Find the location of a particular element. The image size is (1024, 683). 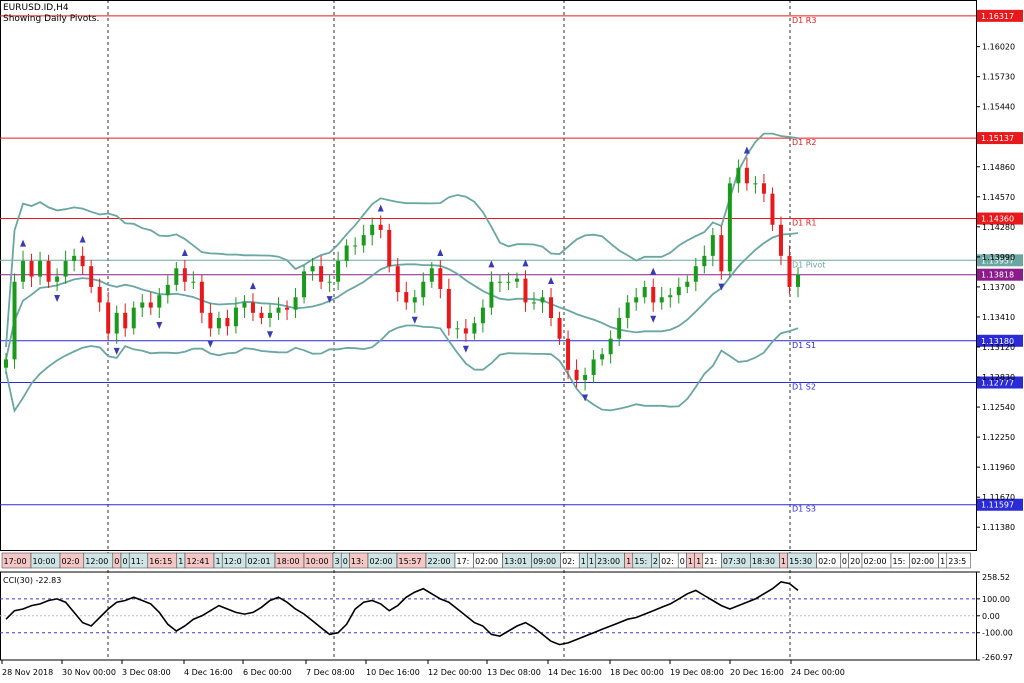

time-tick-label: 19 Dec 08:00 is located at coordinates (697, 672).